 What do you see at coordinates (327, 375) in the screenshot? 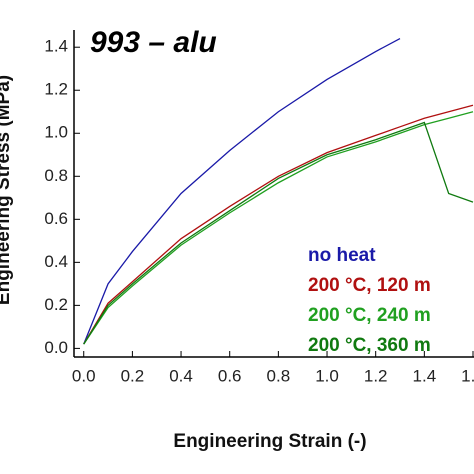
I see `x-tick-label: 1.0` at bounding box center [327, 375].